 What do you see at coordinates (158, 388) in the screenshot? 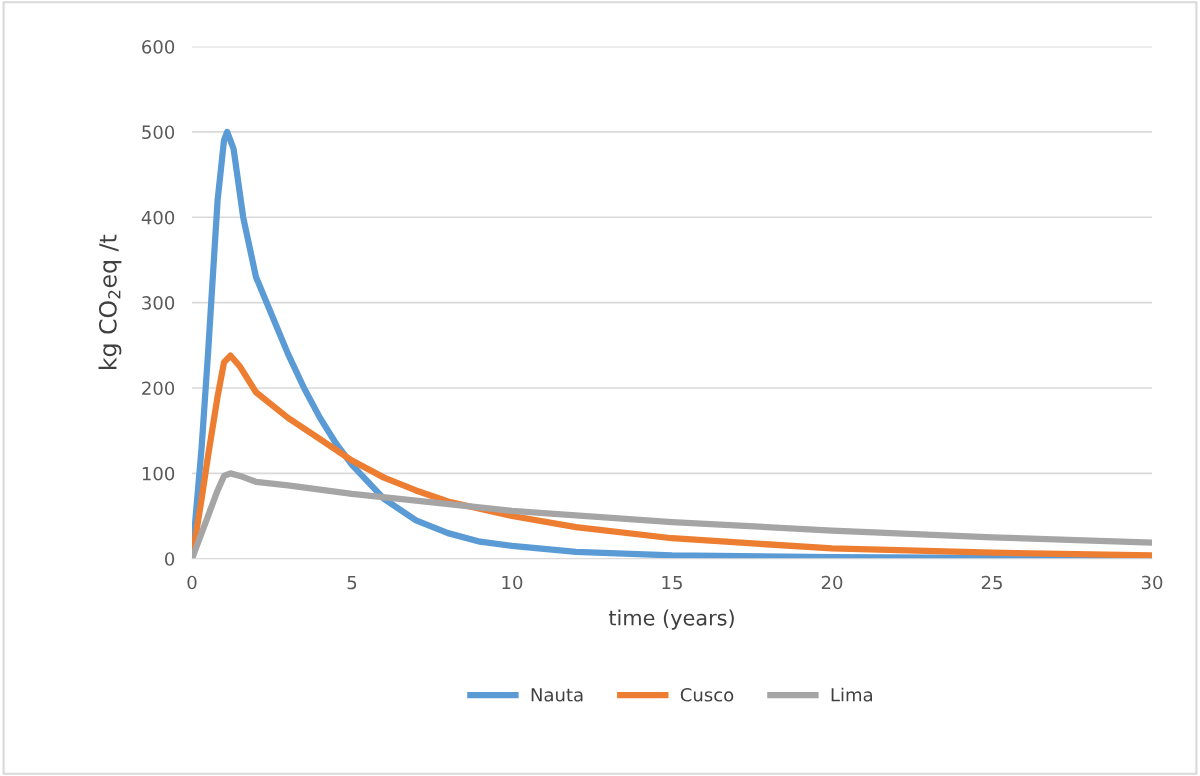
I see `y-tick-label: 200` at bounding box center [158, 388].